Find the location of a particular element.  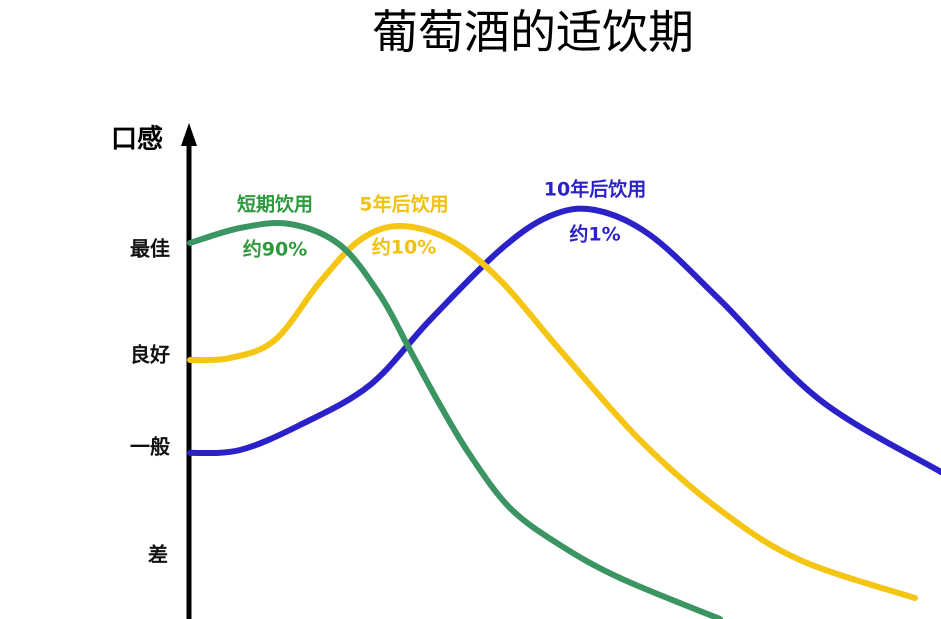

title: 葡萄酒的适饮期 is located at coordinates (533, 32).